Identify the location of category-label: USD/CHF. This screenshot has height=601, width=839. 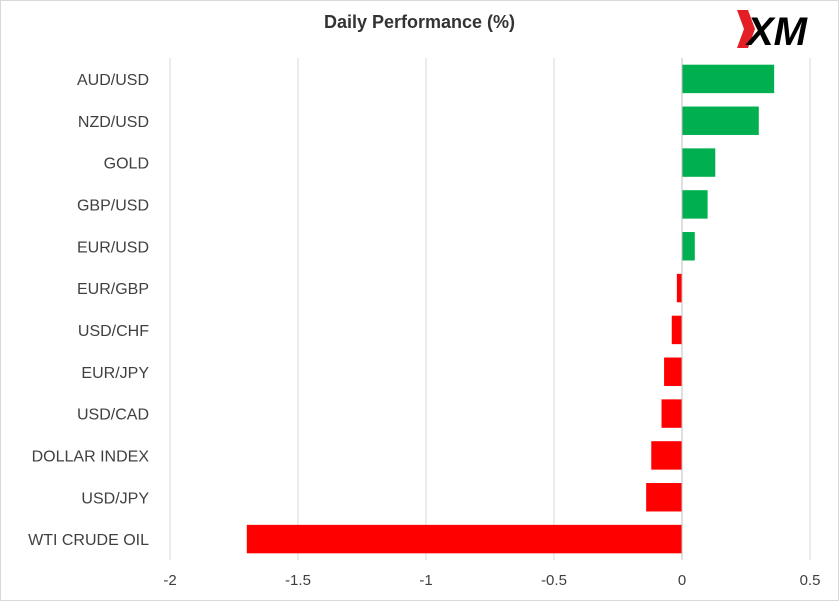
(113, 331).